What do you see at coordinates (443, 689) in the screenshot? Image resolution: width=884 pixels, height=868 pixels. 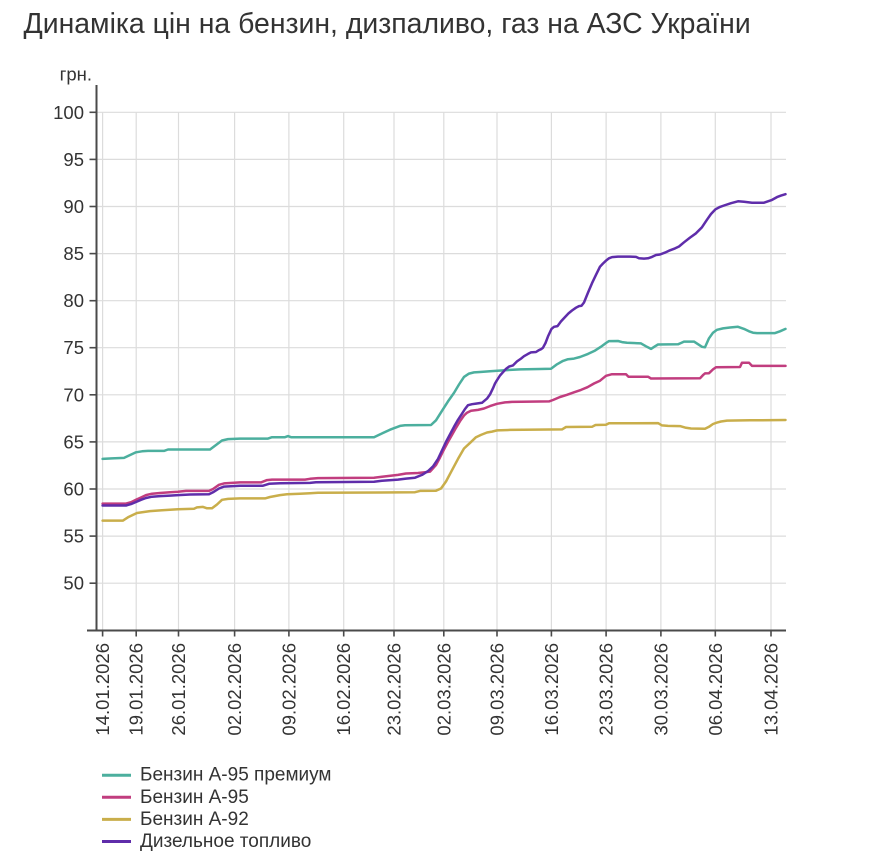 I see `svg-text: 02.03.2026` at bounding box center [443, 689].